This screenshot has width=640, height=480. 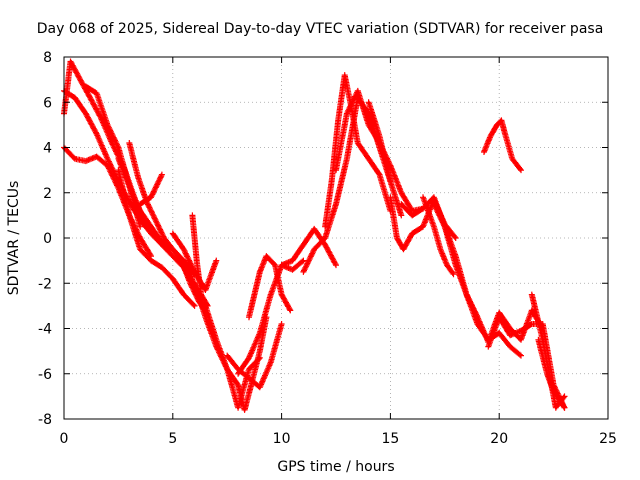 What do you see at coordinates (608, 439) in the screenshot?
I see `x-tick-label: 25` at bounding box center [608, 439].